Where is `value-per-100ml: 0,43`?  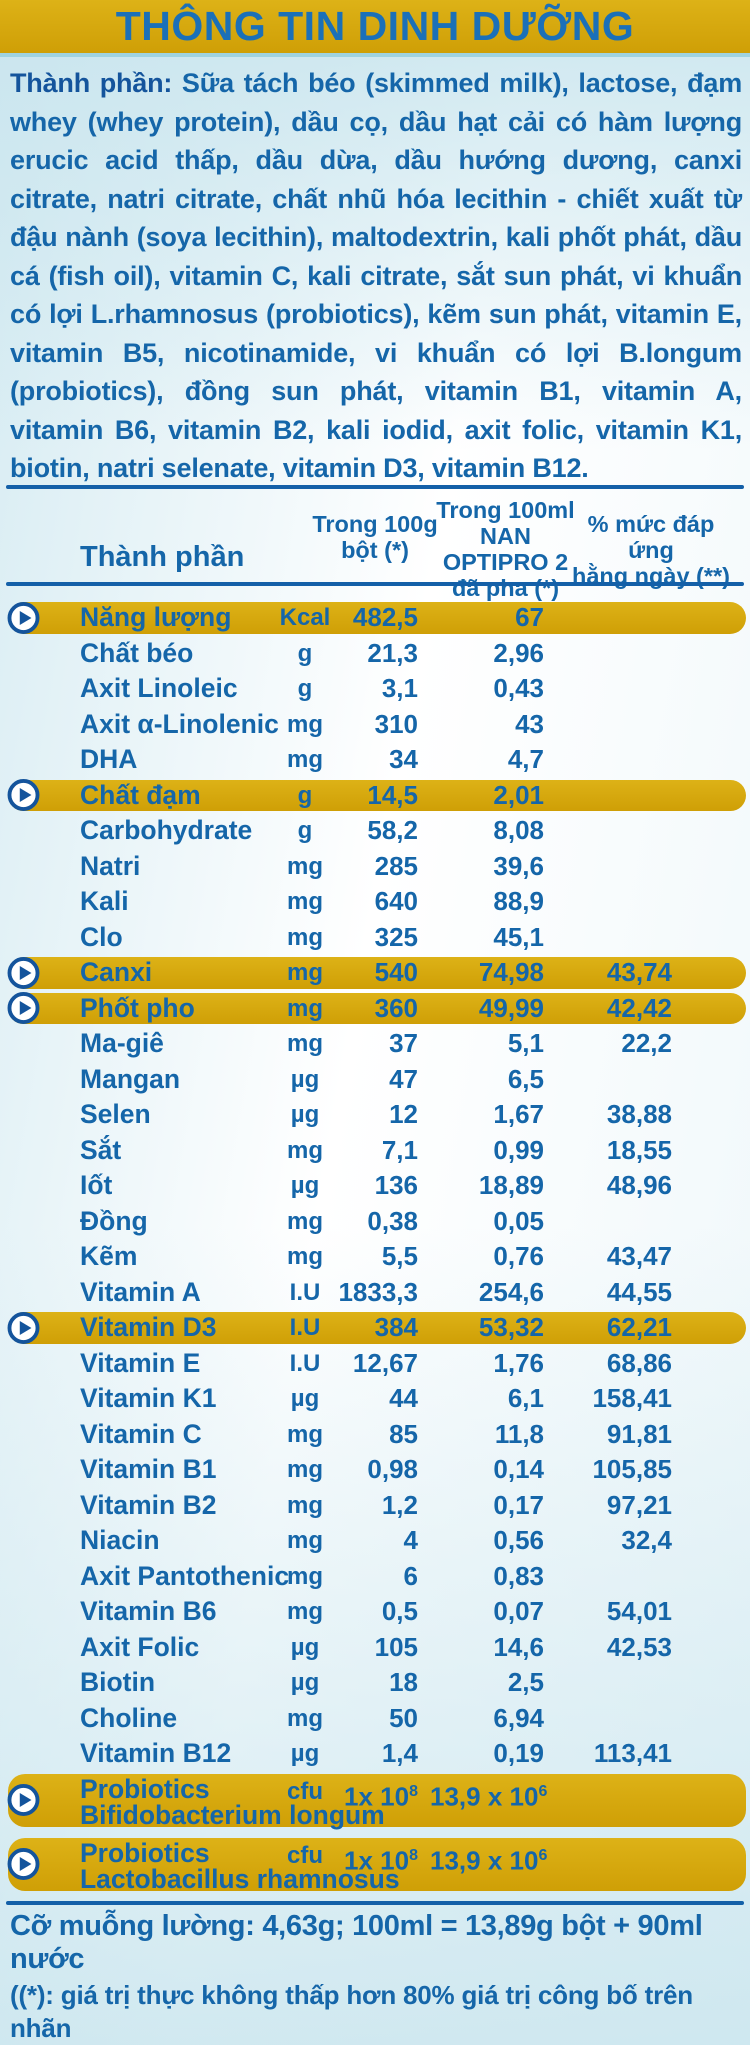 value-per-100ml: 0,43 is located at coordinates (518, 688).